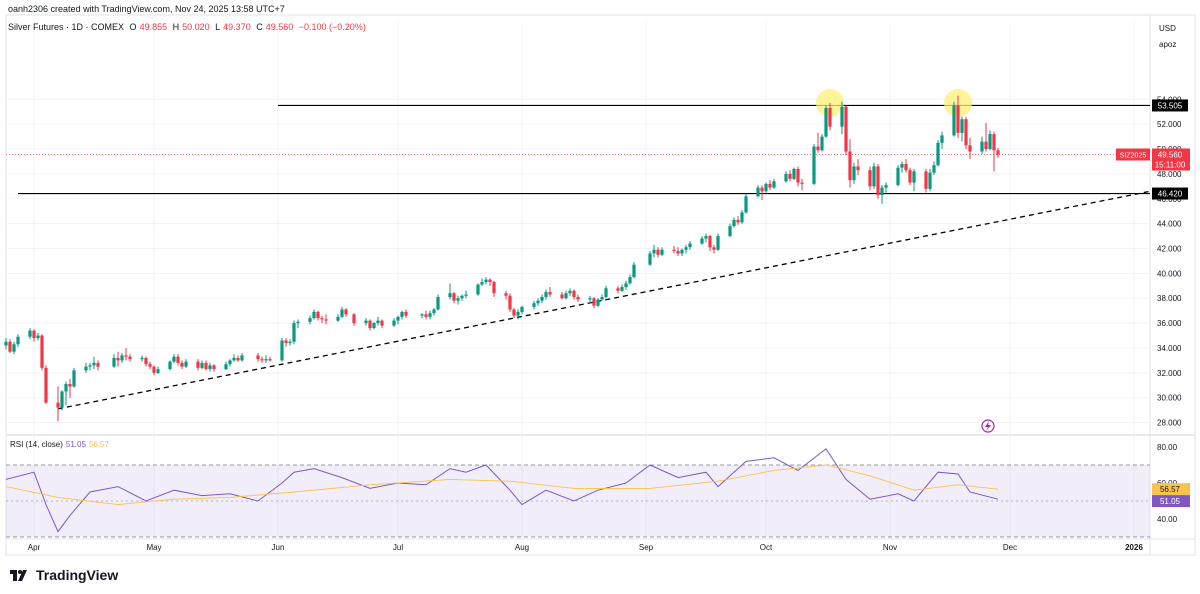  I want to click on rsi-title: RSI (14, close), so click(36, 444).